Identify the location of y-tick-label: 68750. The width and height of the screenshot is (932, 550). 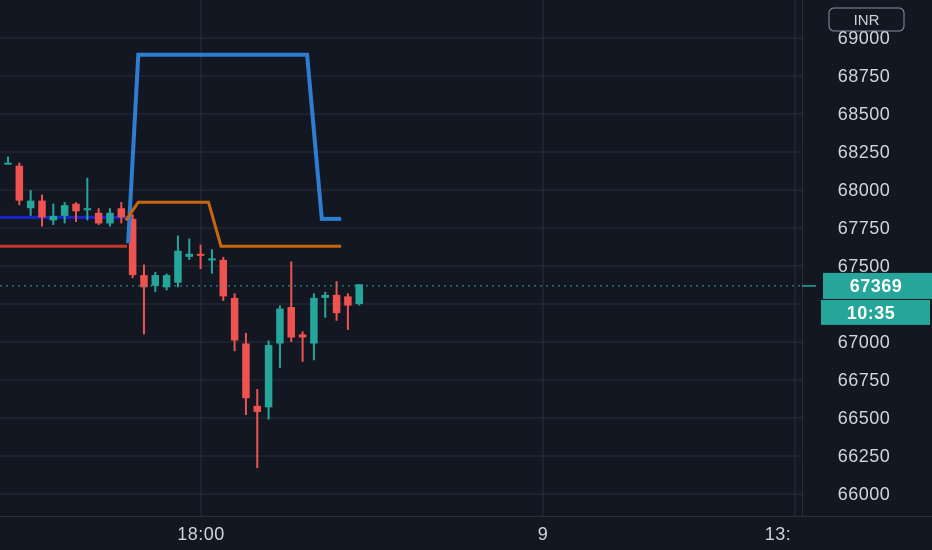
(864, 76).